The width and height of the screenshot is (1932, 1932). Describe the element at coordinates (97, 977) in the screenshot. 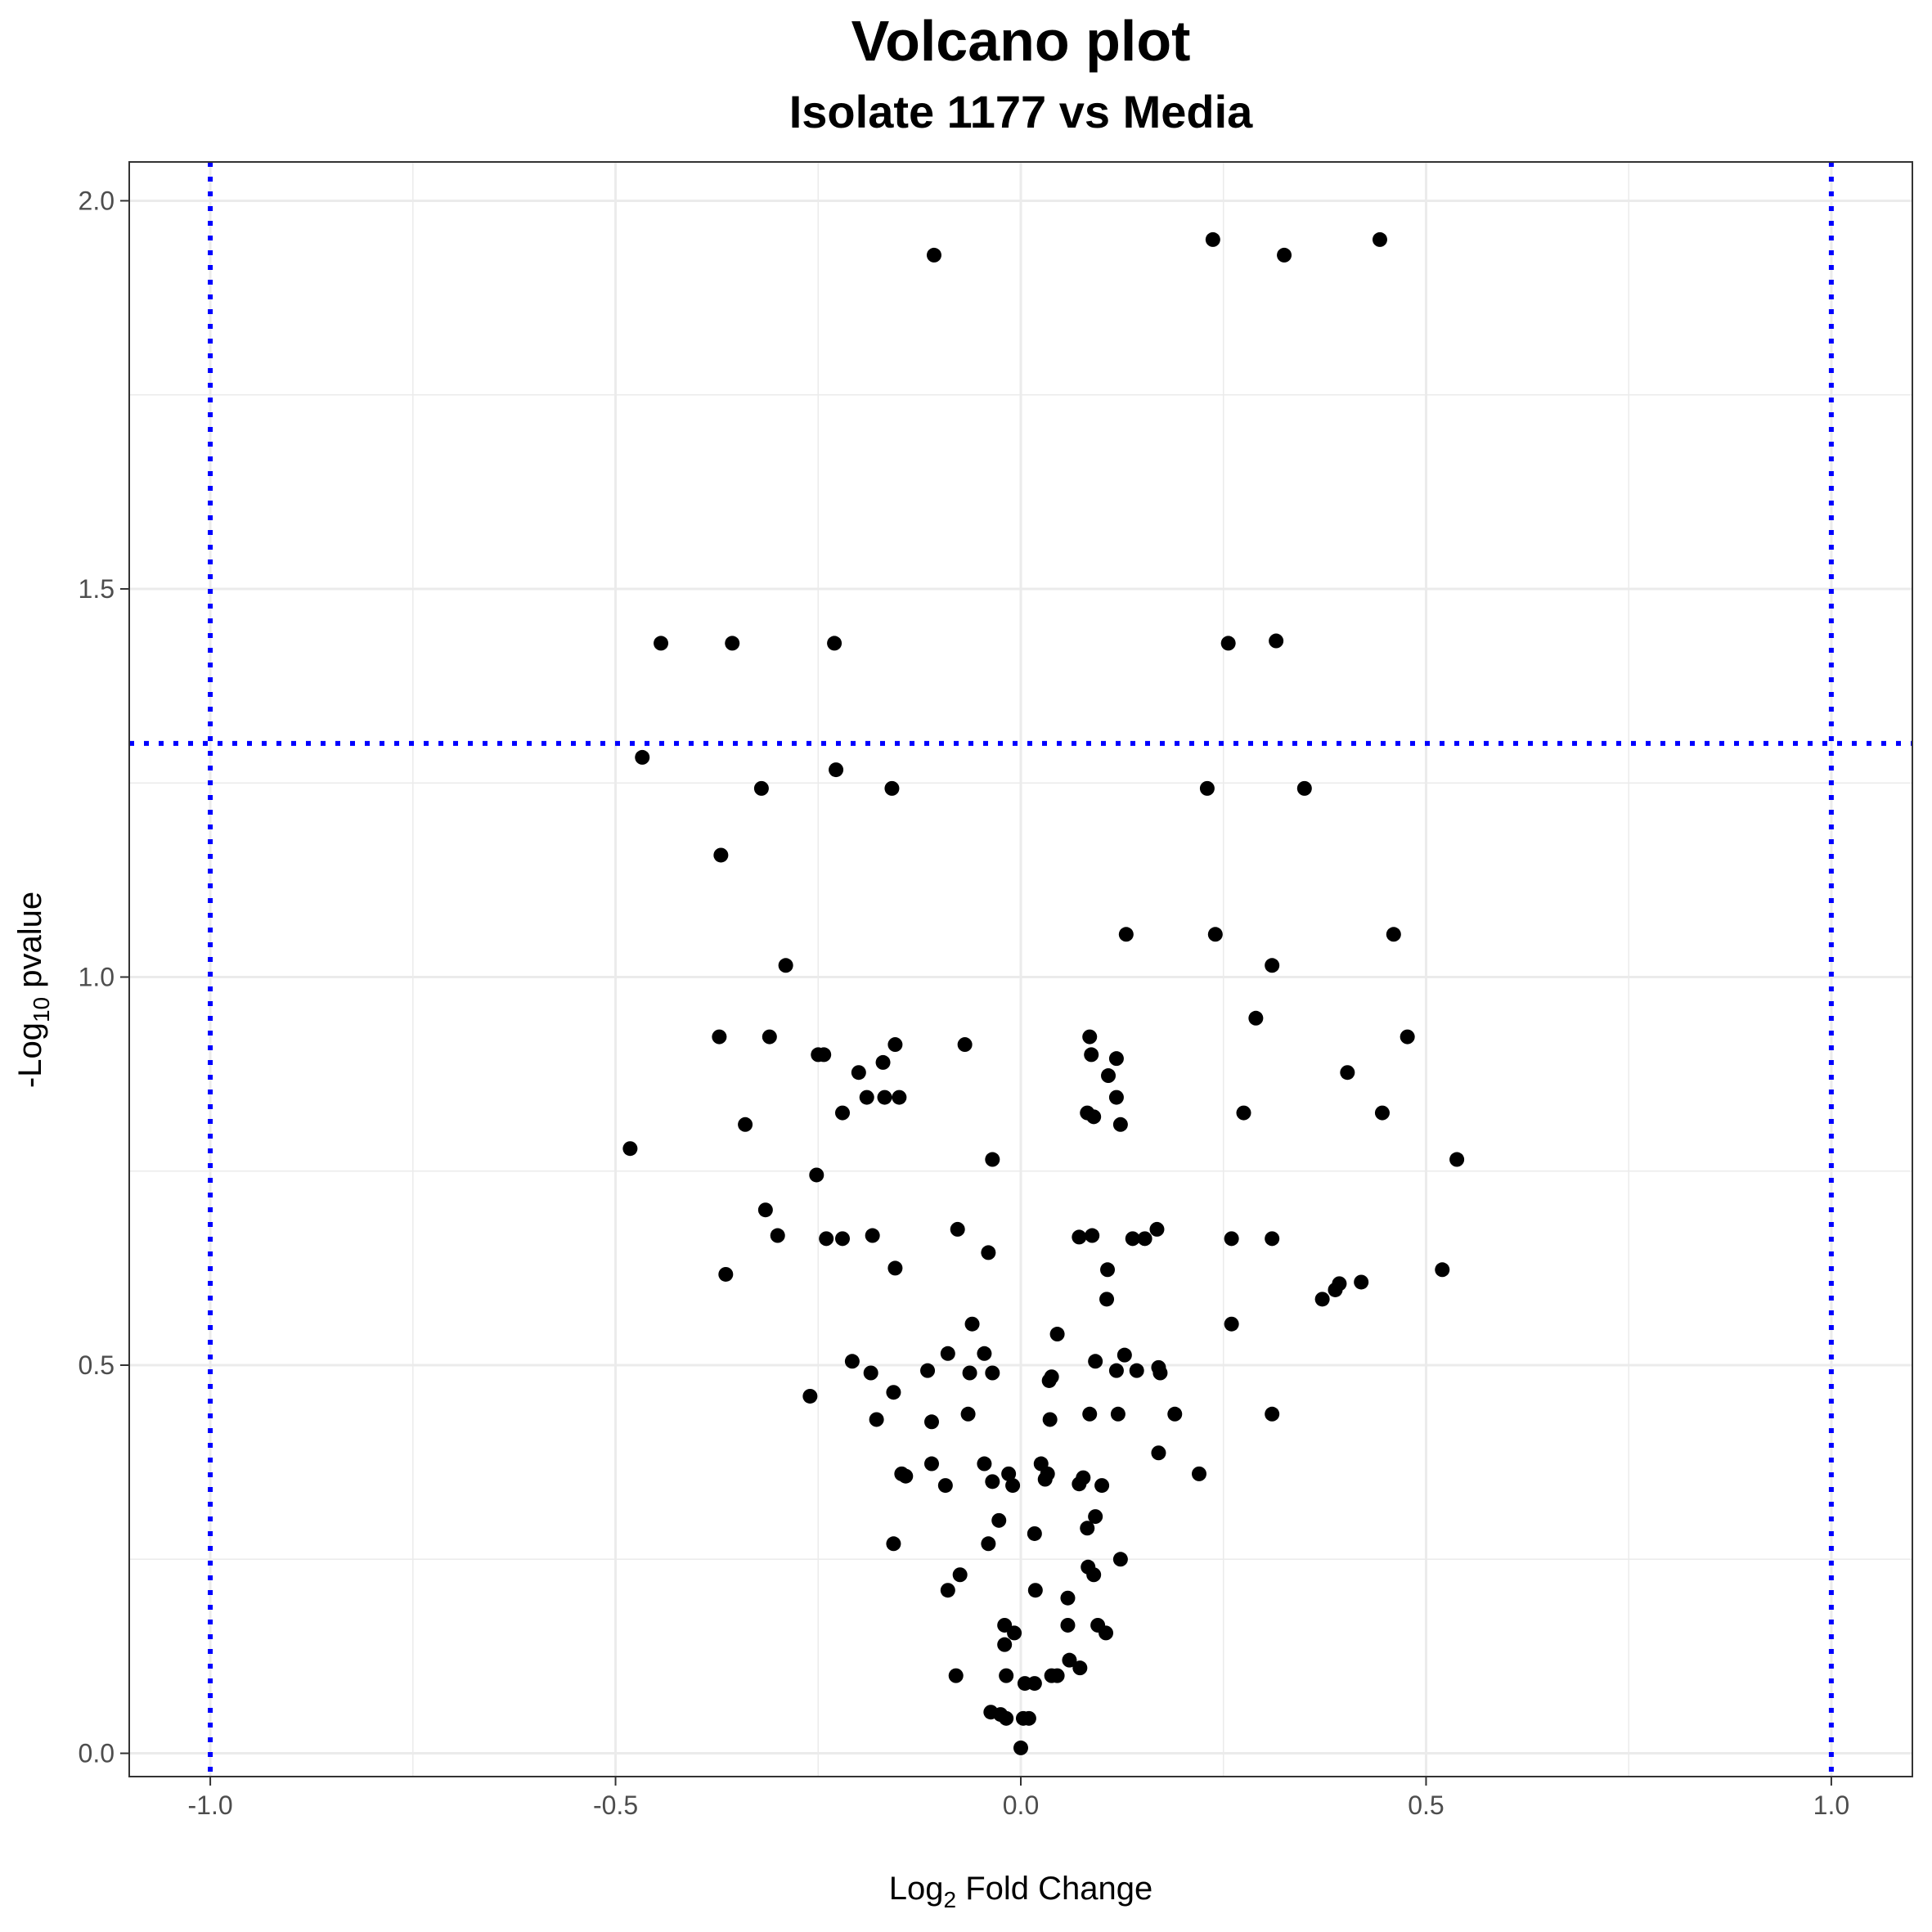

I see `y-tick-label: 1.0` at that location.